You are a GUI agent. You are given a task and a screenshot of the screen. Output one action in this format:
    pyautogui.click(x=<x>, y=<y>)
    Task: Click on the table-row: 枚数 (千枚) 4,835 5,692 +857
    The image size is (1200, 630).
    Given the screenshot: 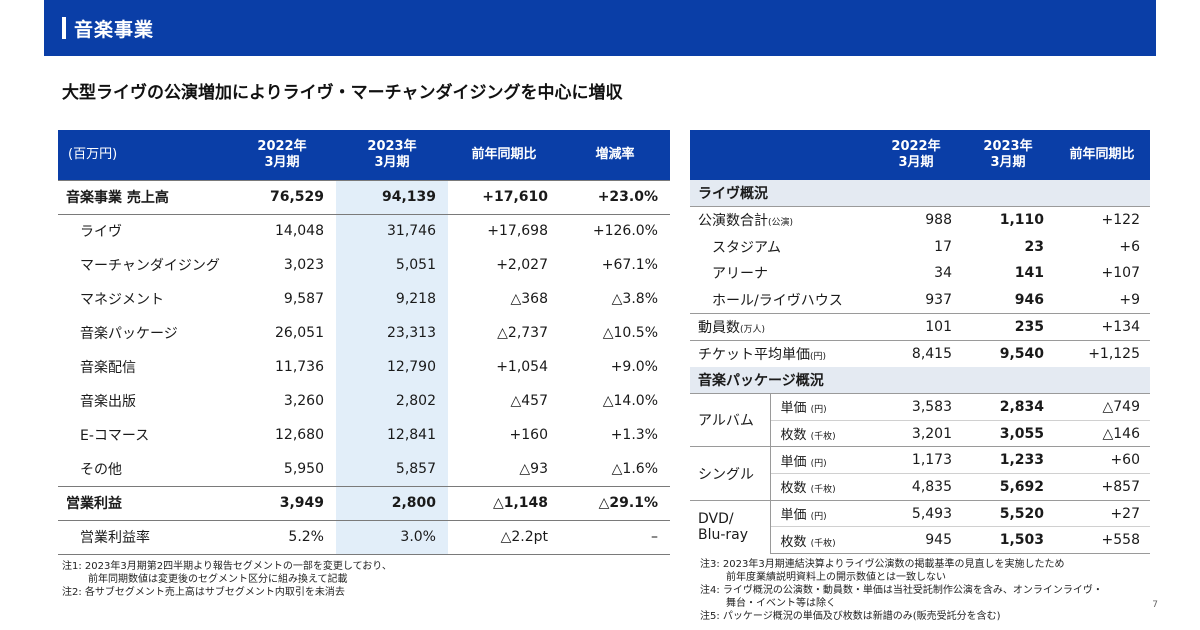 What is the action you would take?
    pyautogui.click(x=920, y=487)
    